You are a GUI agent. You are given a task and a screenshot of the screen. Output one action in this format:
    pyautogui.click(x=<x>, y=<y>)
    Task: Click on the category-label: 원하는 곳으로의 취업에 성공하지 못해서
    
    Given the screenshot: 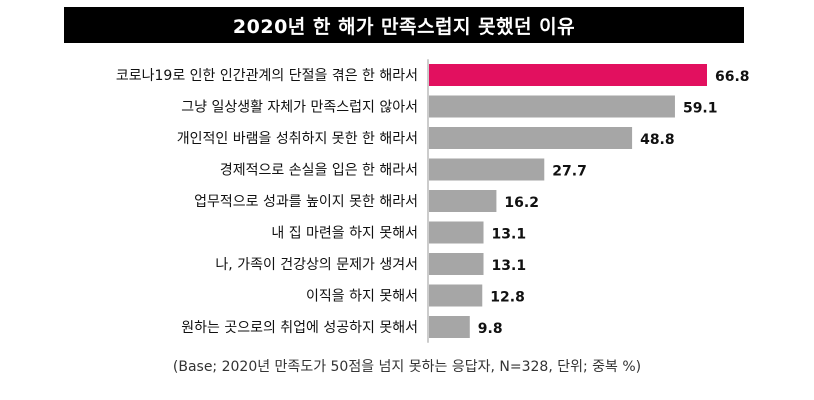 What is the action you would take?
    pyautogui.click(x=299, y=328)
    